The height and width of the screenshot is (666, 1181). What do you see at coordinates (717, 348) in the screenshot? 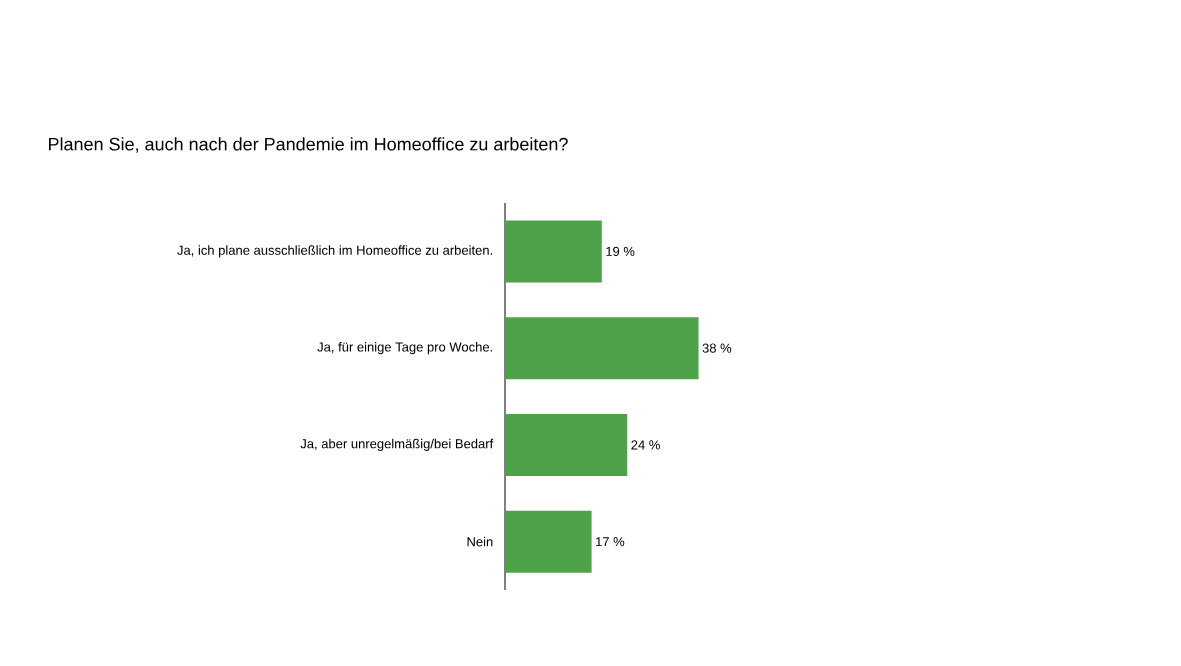
I see `data-label: 38 %` at bounding box center [717, 348].